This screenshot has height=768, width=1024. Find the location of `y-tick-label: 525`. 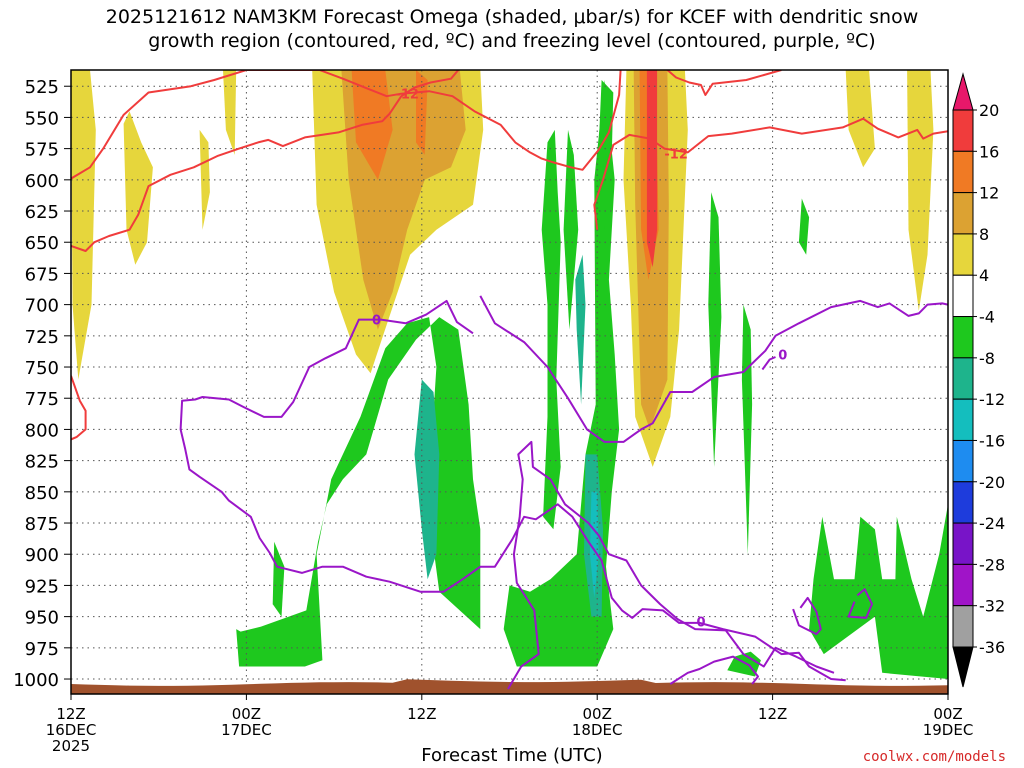

y-tick-label: 525 is located at coordinates (42, 87).